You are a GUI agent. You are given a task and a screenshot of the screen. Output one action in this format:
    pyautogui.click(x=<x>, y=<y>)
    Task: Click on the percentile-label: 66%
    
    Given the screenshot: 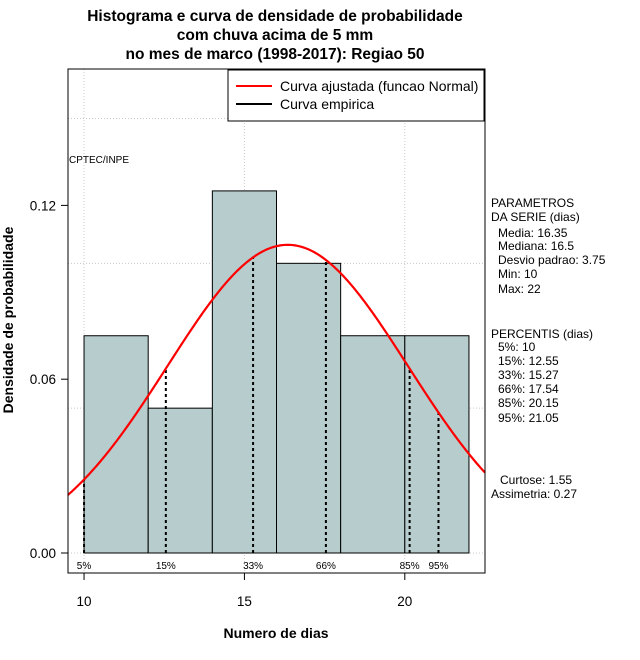 What is the action you would take?
    pyautogui.click(x=326, y=566)
    